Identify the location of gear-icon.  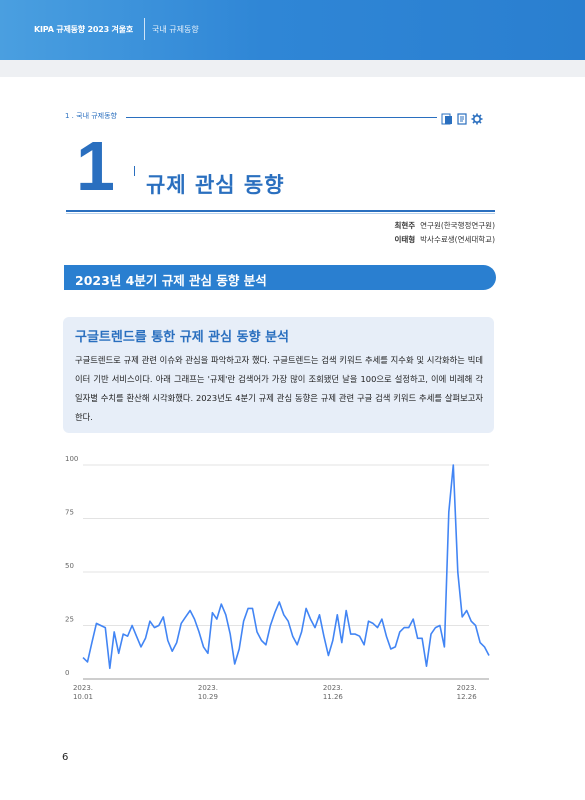
(477, 117).